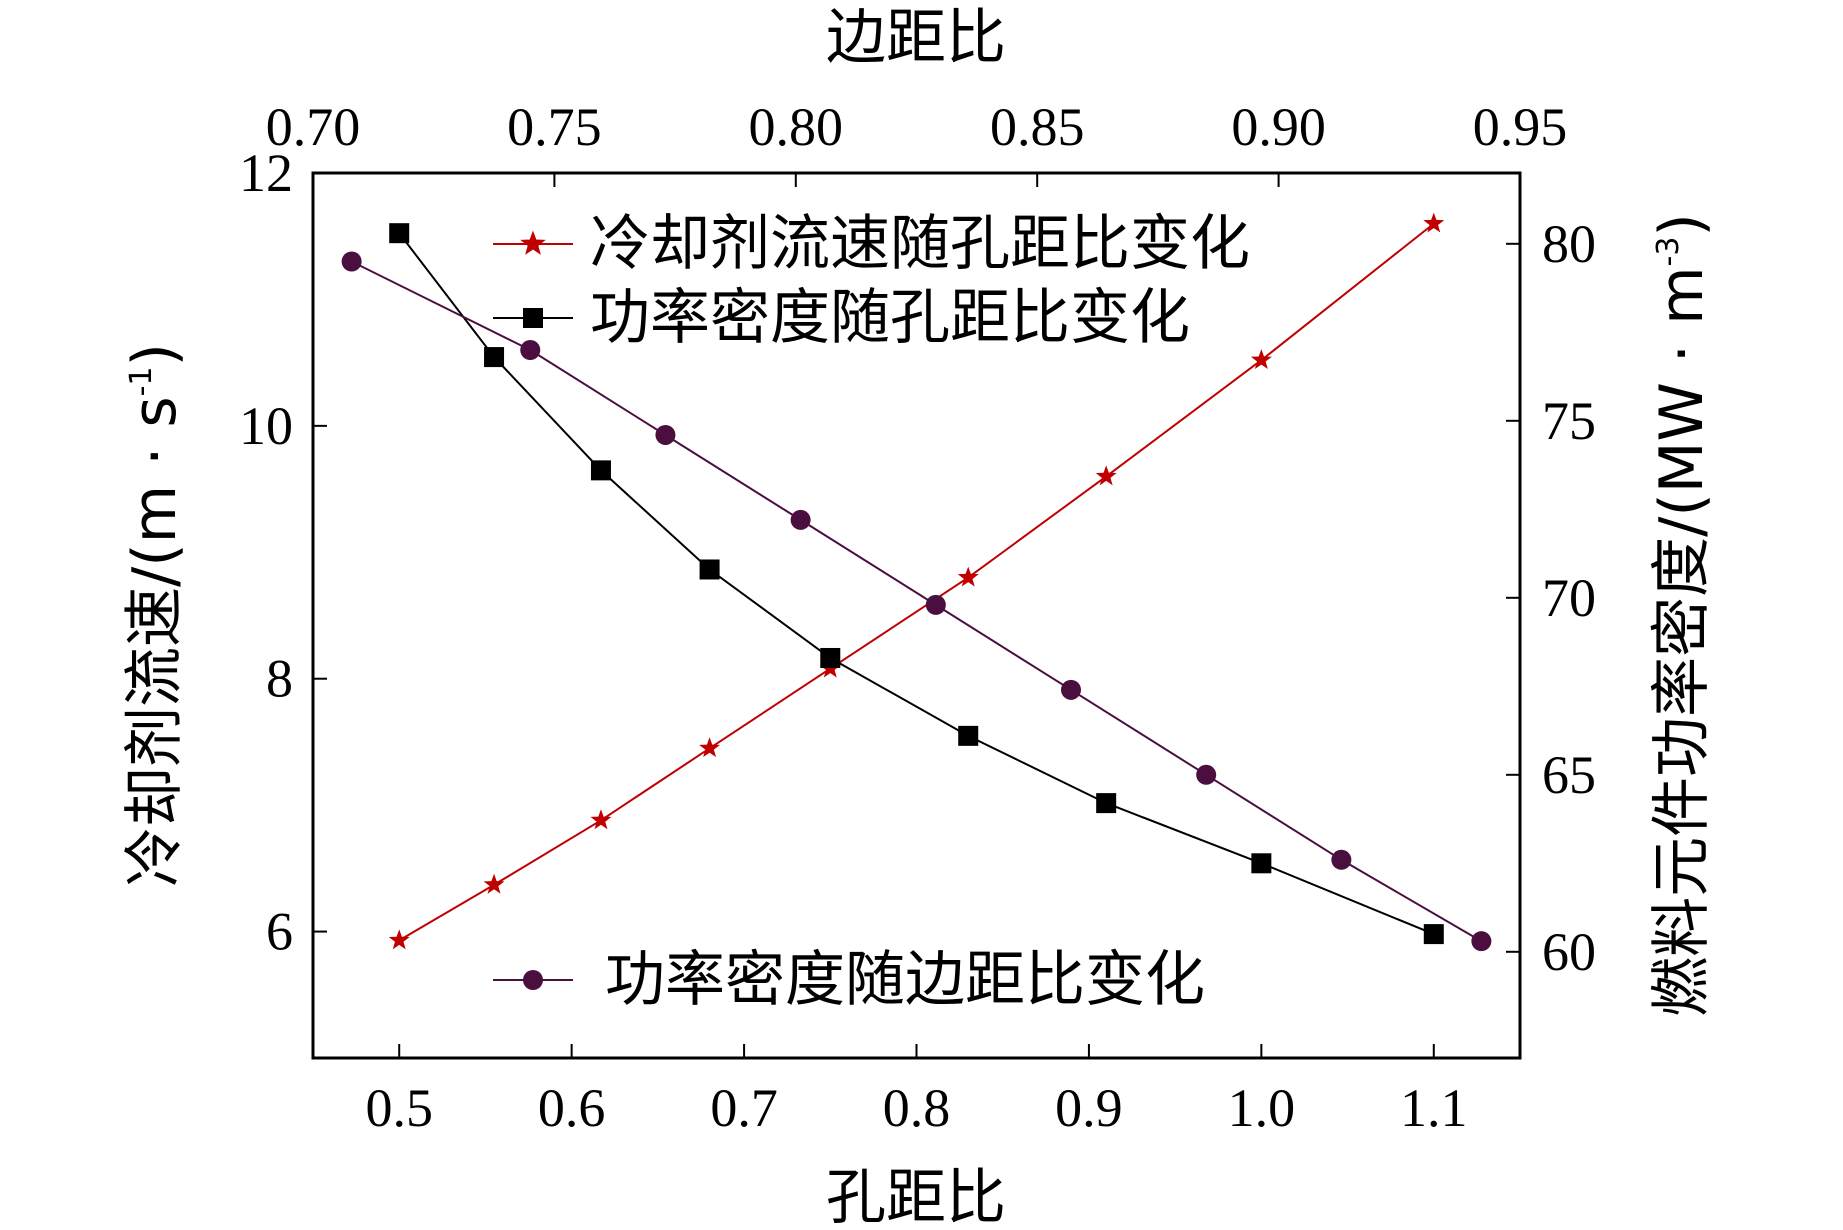  I want to click on bottom-x-tick-label: 0.8, so click(917, 1108).